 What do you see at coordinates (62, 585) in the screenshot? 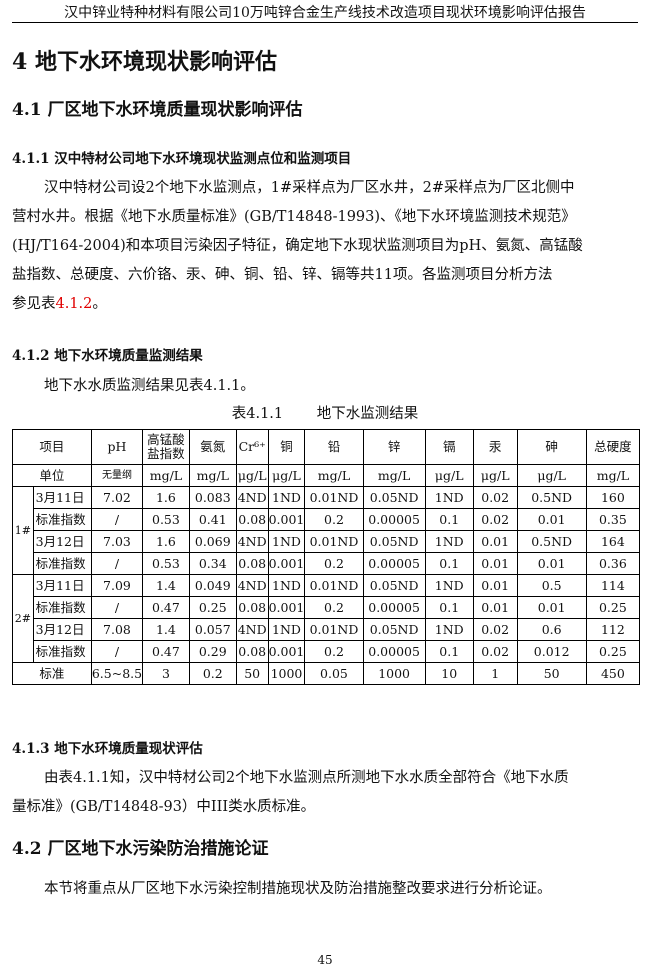
I see `row-header: 3月11日` at bounding box center [62, 585].